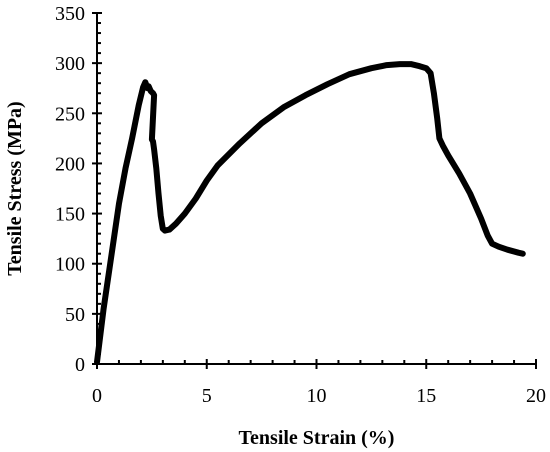  I want to click on y-tick-label: 200, so click(70, 164).